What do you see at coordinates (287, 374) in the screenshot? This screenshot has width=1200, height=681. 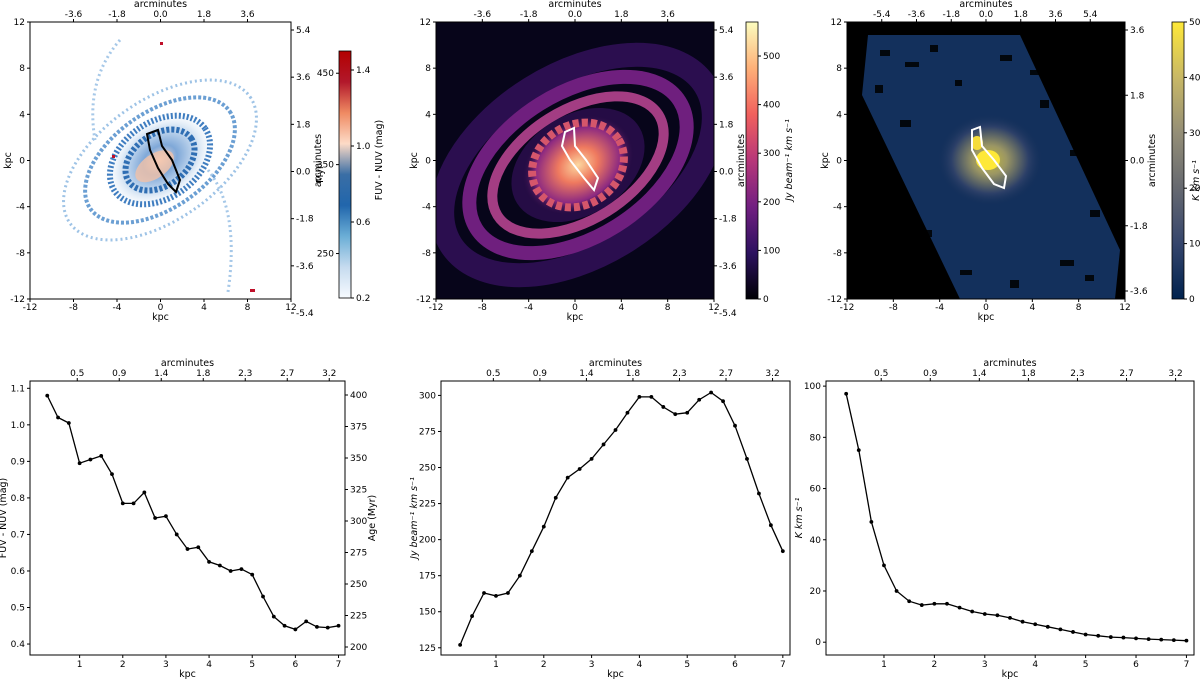 I see `top-tick-label: 2.7` at bounding box center [287, 374].